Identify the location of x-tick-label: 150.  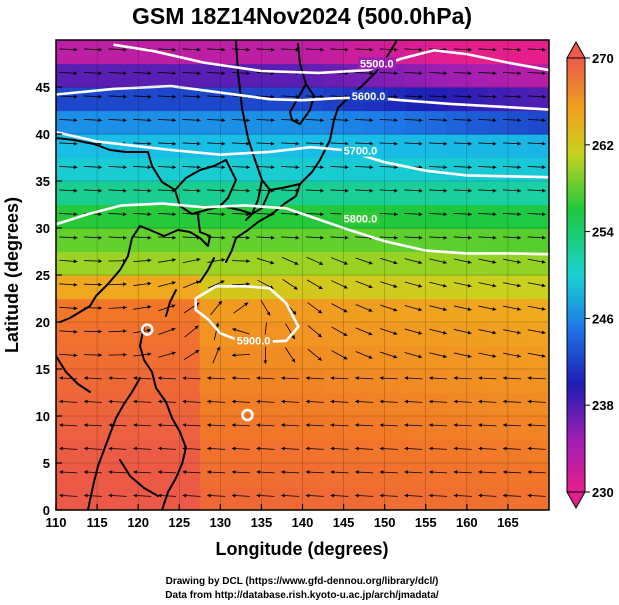
(385, 522).